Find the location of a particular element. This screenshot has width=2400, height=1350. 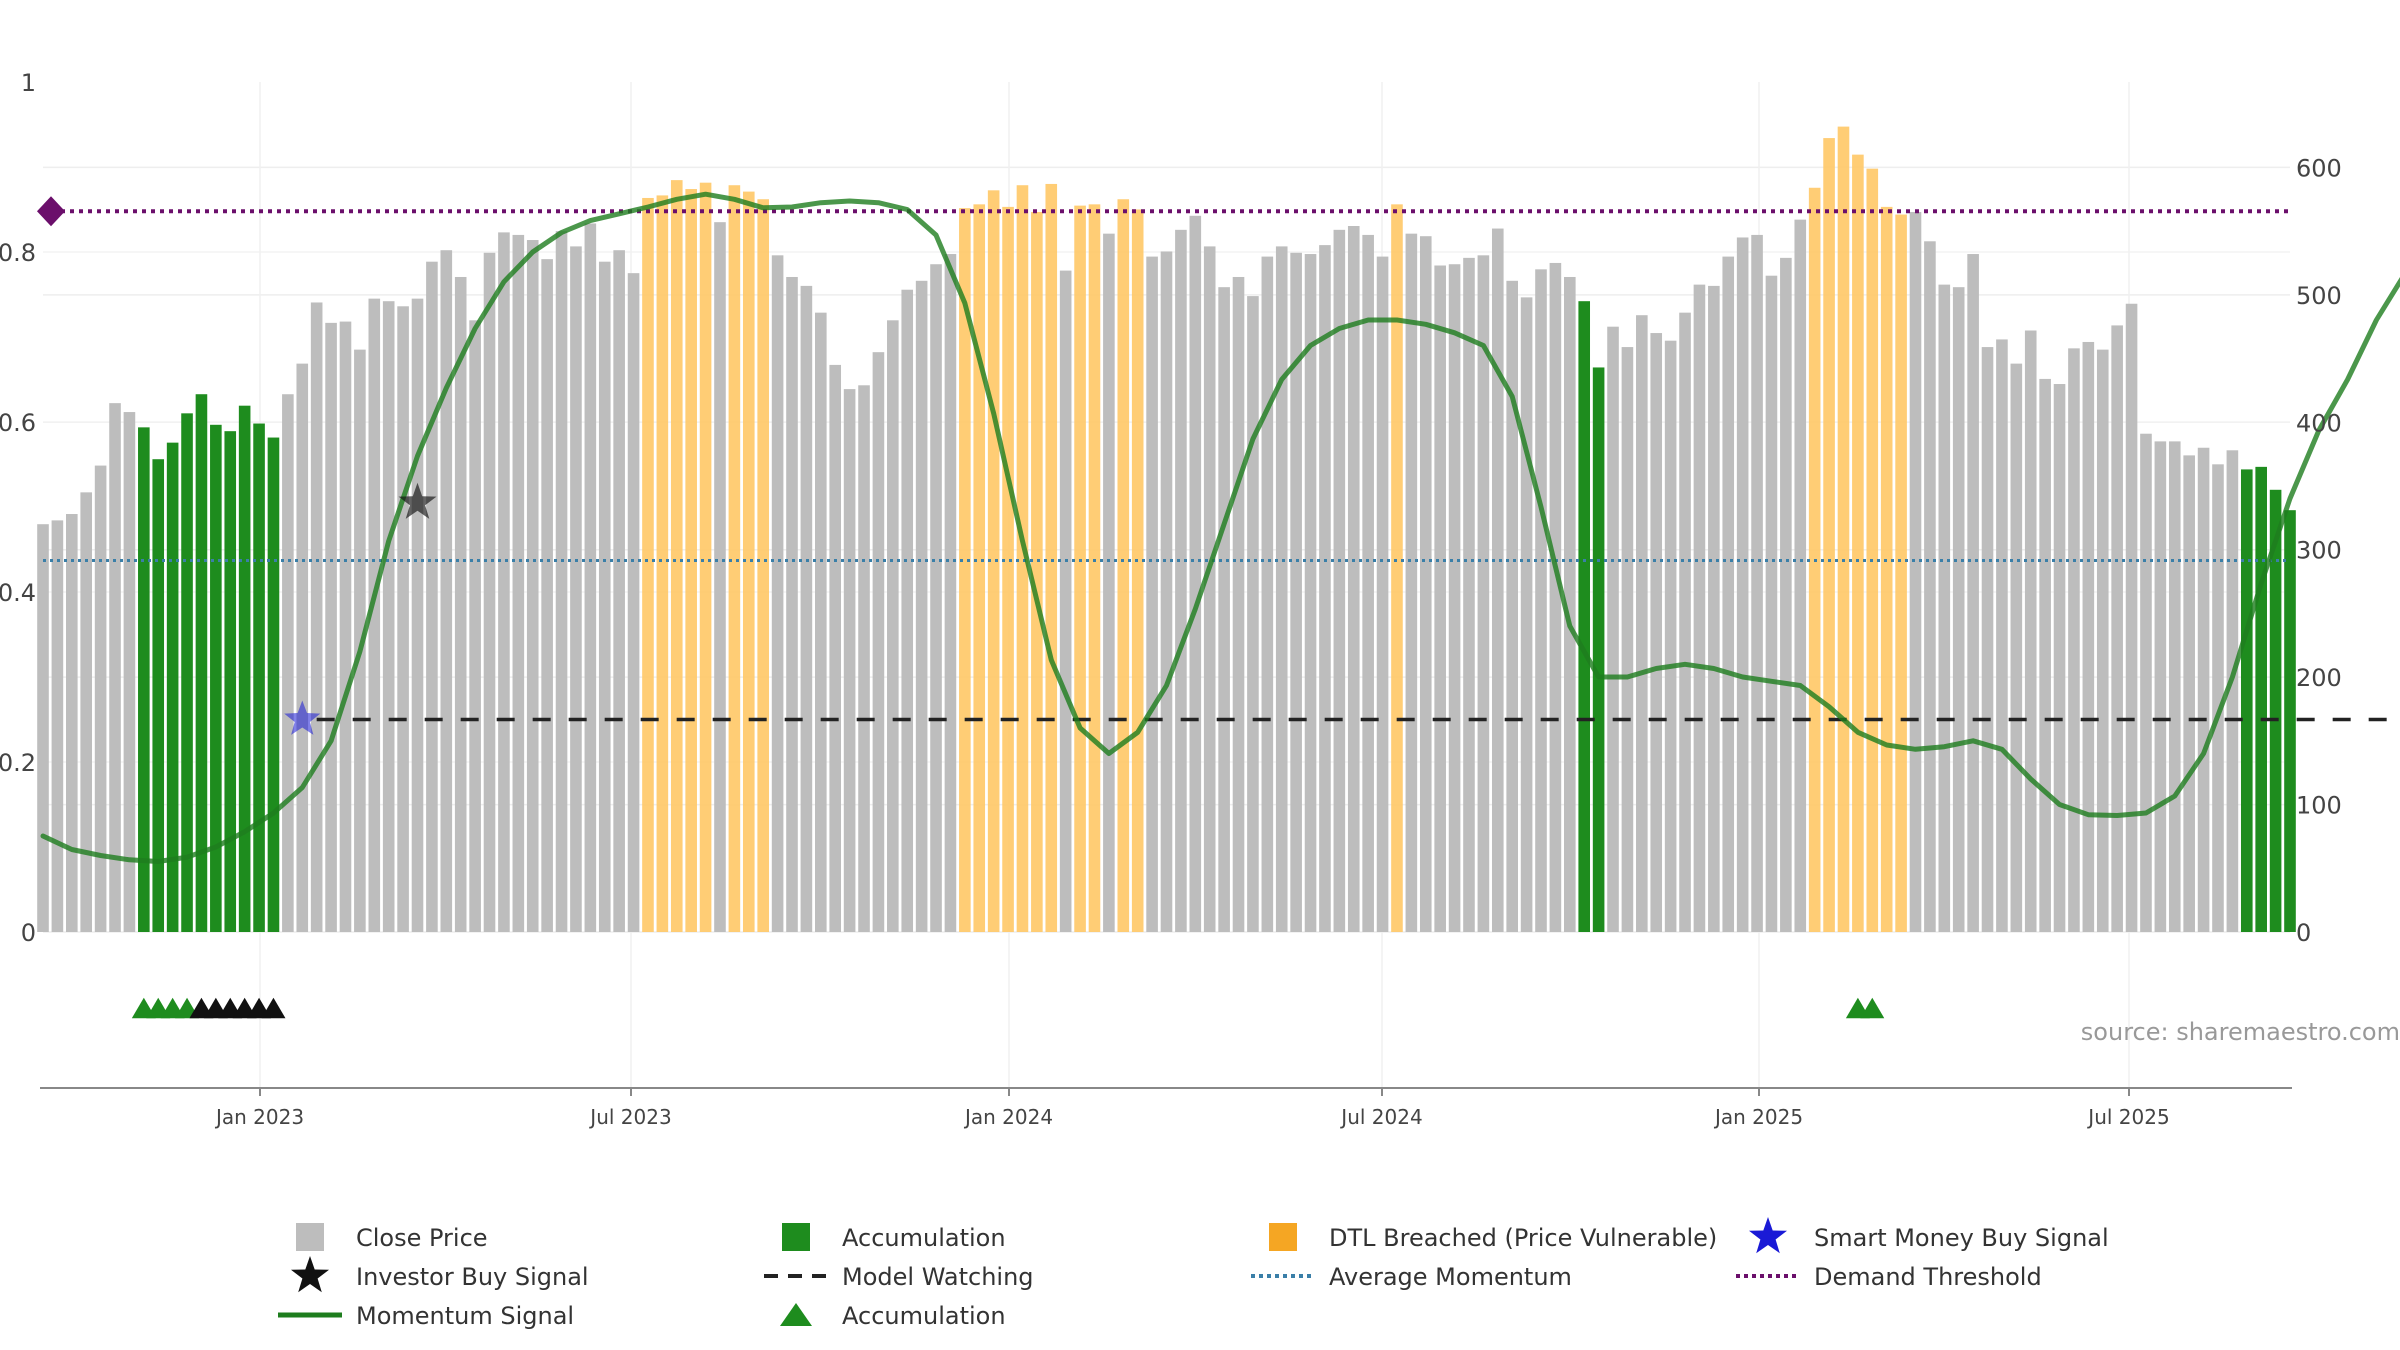

legend-label: DTL Breached (Price Vulnerable) is located at coordinates (1523, 1238).